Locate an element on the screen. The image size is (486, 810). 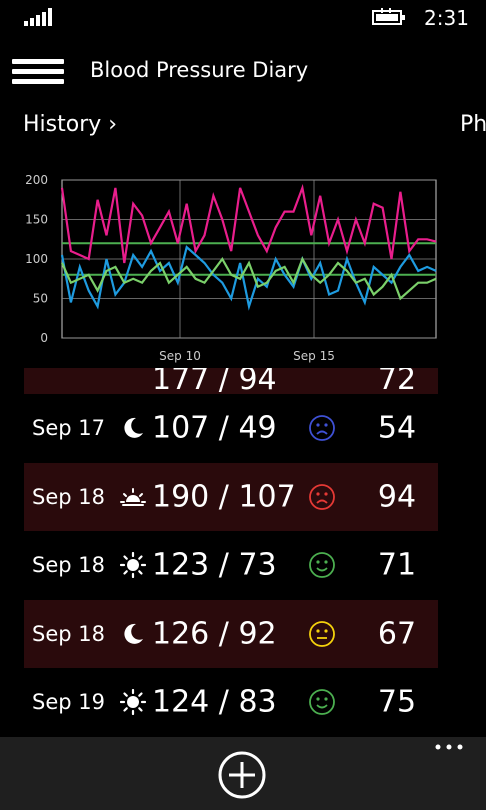
list-item: Sep 18 123 / 73 71 is located at coordinates (231, 565).